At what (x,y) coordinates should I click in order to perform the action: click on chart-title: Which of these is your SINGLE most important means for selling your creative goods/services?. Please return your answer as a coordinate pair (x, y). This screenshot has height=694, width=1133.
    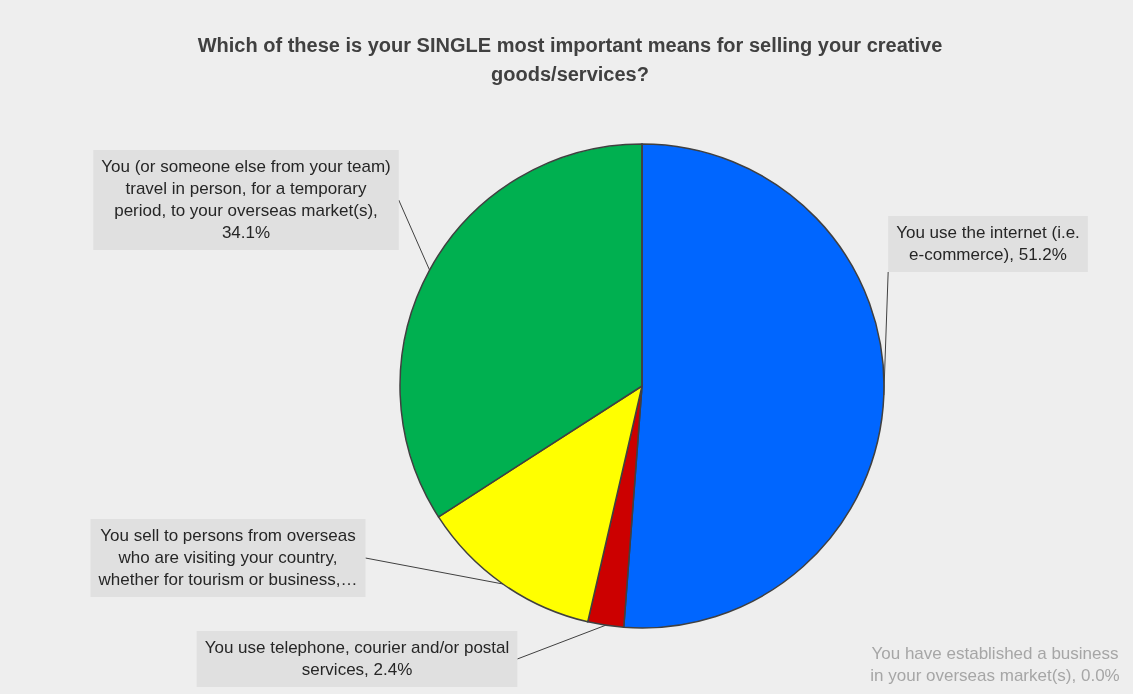
    Looking at the image, I should click on (570, 59).